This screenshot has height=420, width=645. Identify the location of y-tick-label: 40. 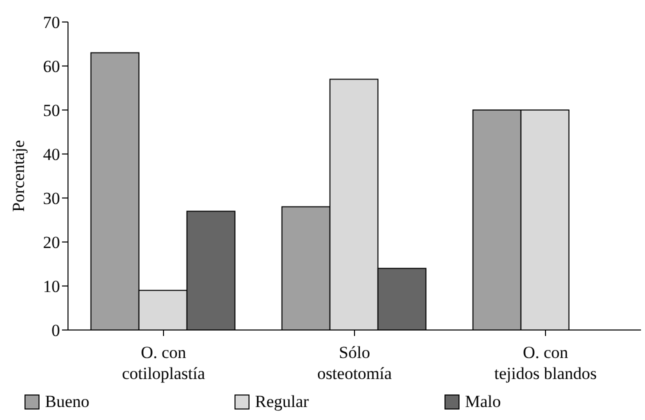
(51, 154).